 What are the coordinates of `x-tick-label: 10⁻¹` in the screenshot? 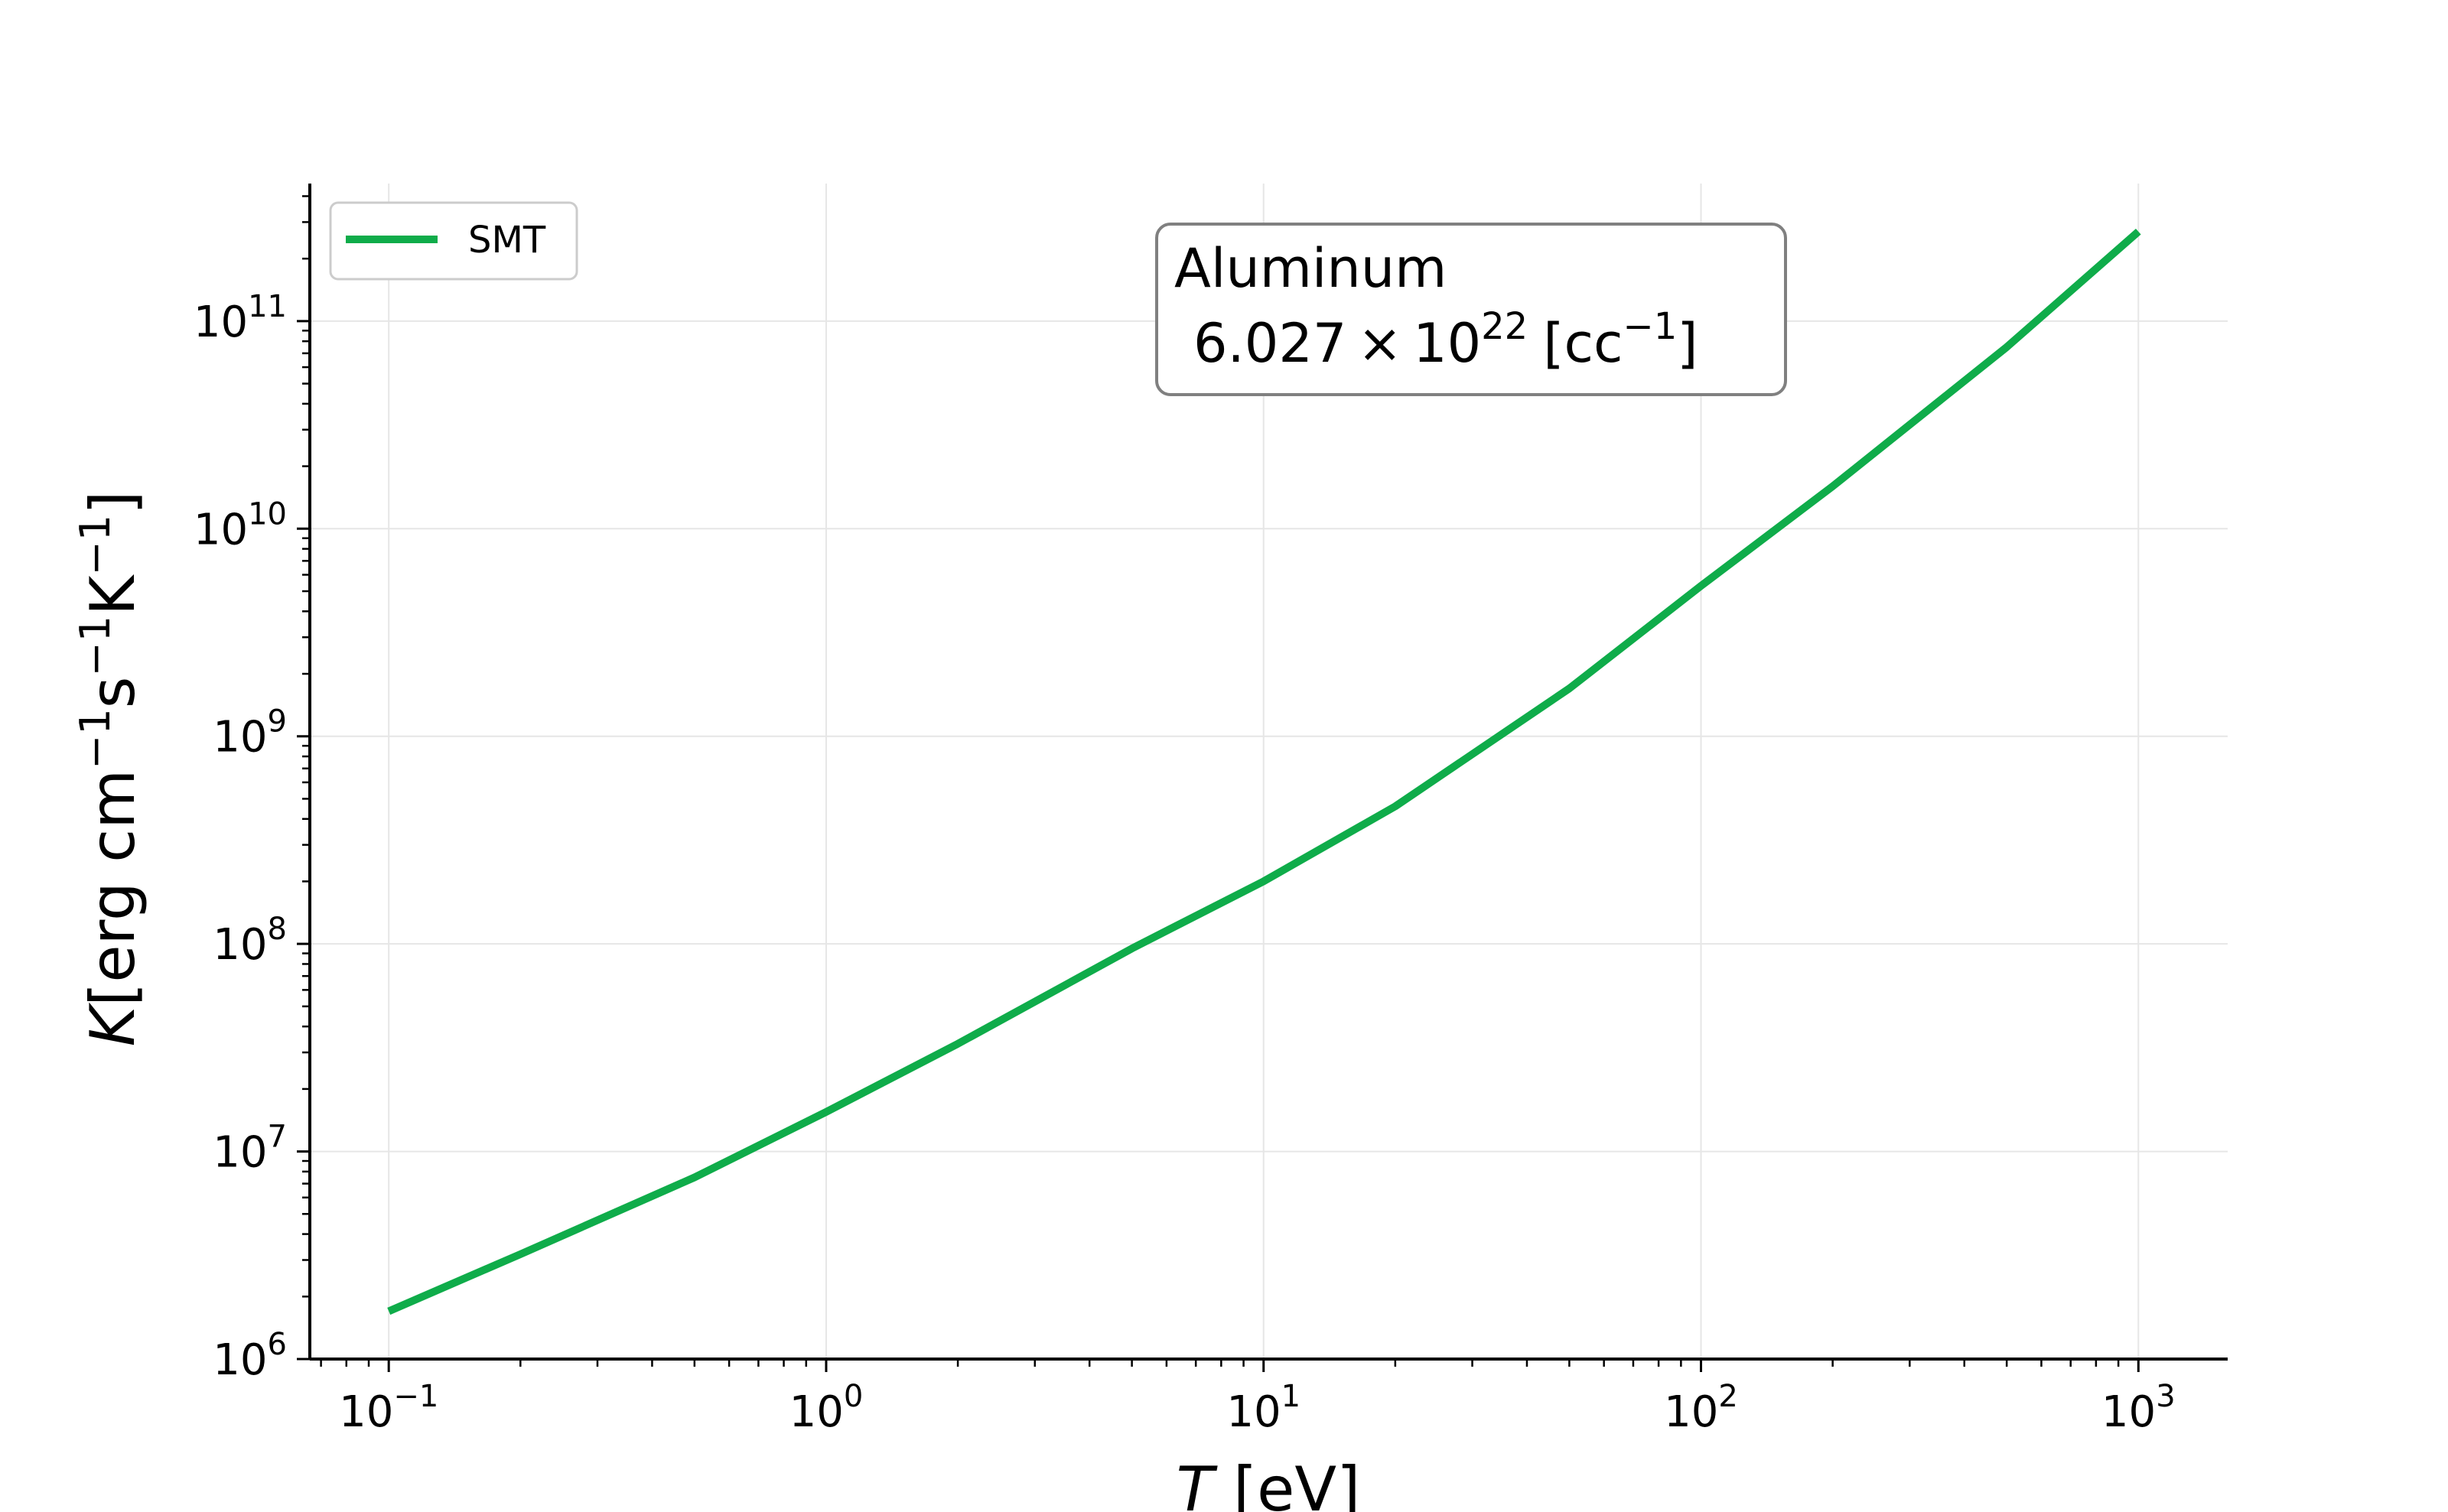 It's located at (389, 1408).